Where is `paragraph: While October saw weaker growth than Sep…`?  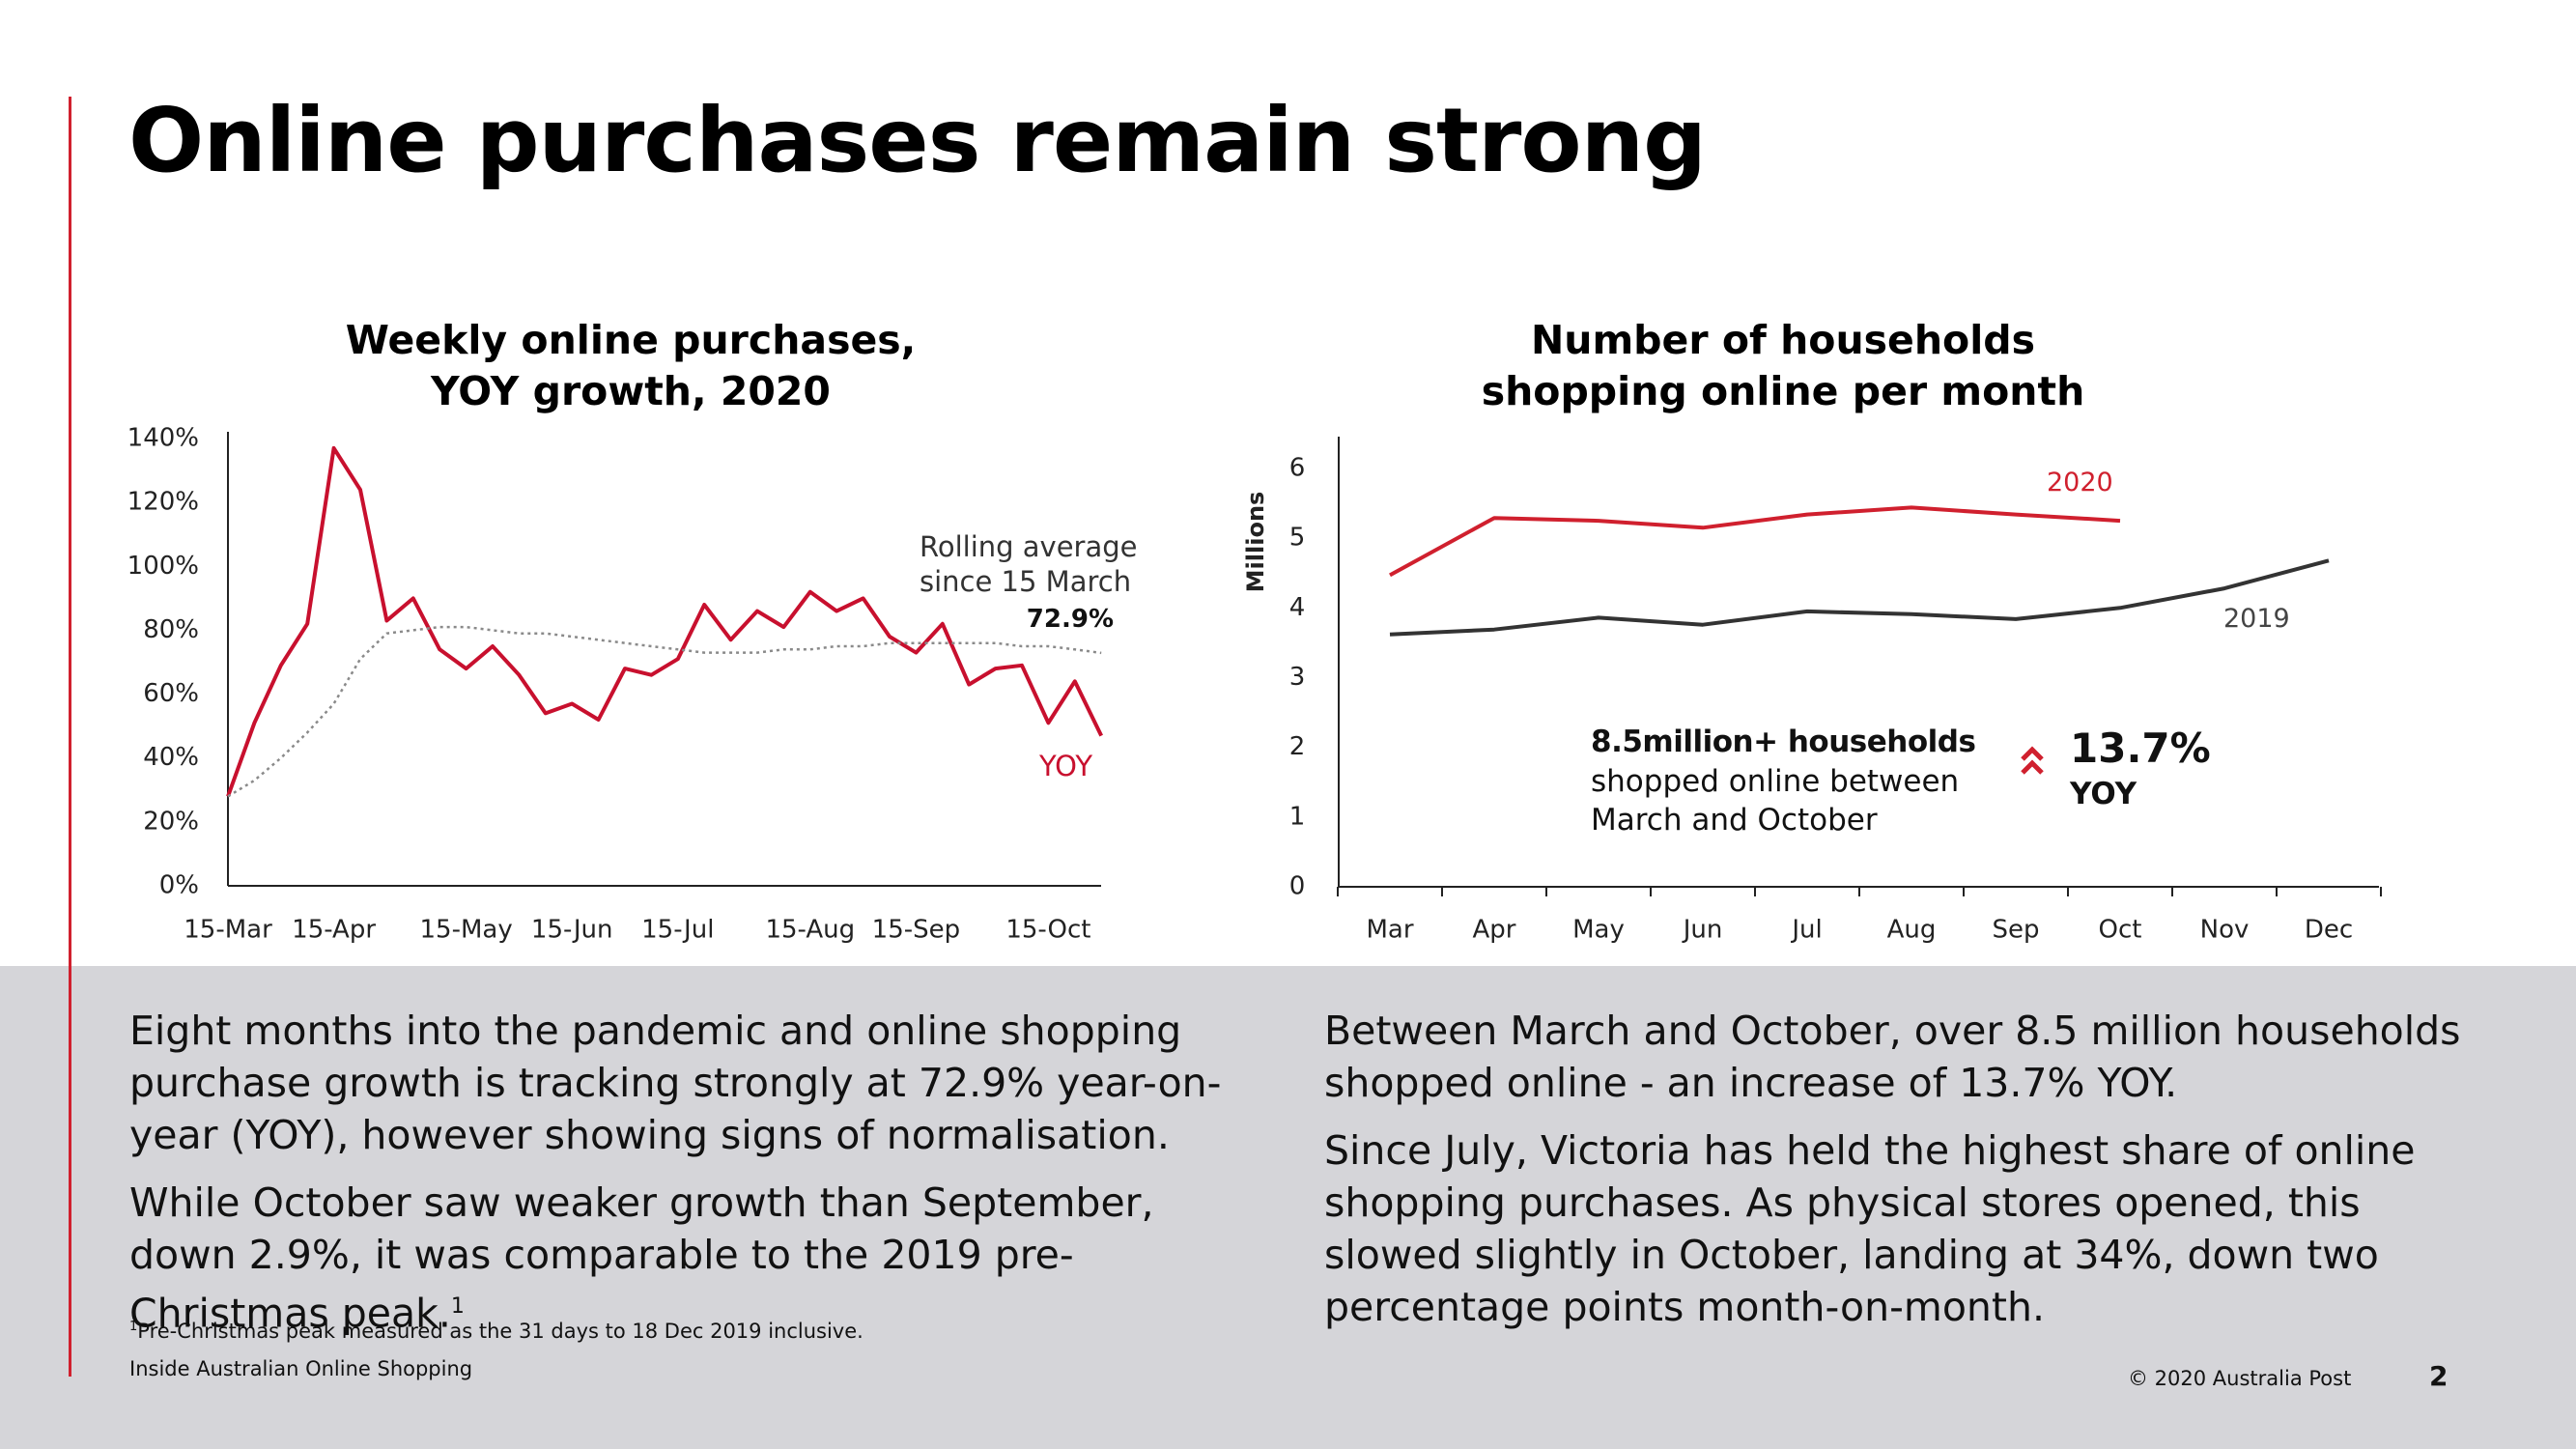 paragraph: While October saw weaker growth than Sep… is located at coordinates (699, 1258).